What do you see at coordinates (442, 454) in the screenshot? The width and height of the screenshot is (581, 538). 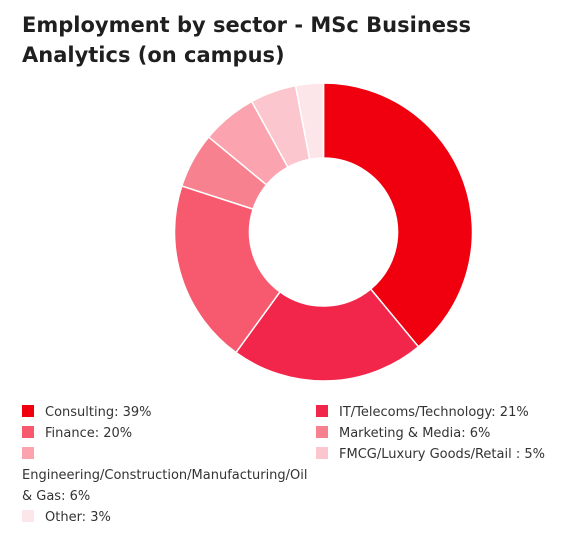 I see `legend-label-fmcg-luxury-retail: FMCG/Luxury Goods/Retail : 5%` at bounding box center [442, 454].